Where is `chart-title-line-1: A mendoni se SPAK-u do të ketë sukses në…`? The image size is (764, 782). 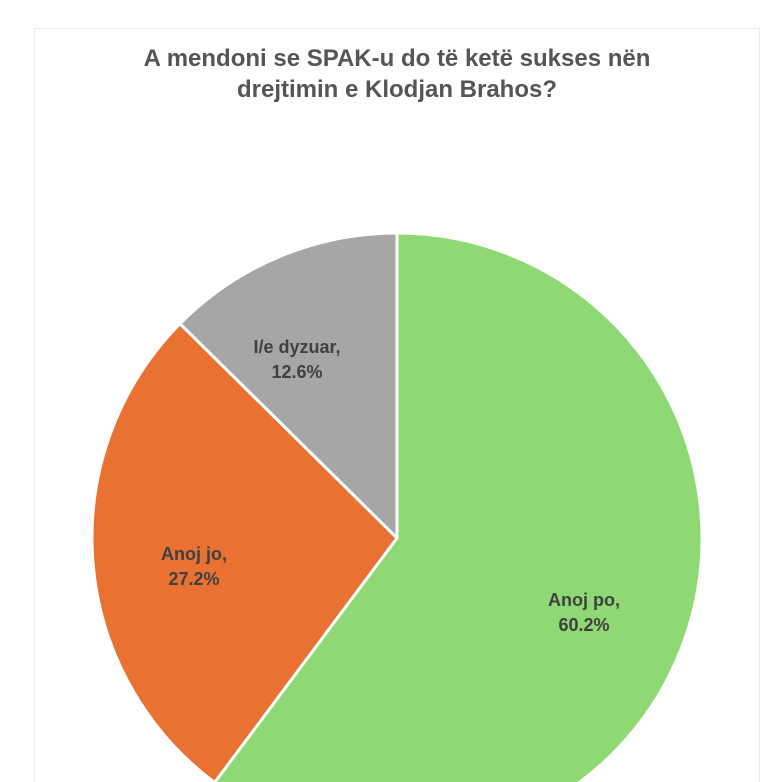 chart-title-line-1: A mendoni se SPAK-u do të ketë sukses në… is located at coordinates (397, 58).